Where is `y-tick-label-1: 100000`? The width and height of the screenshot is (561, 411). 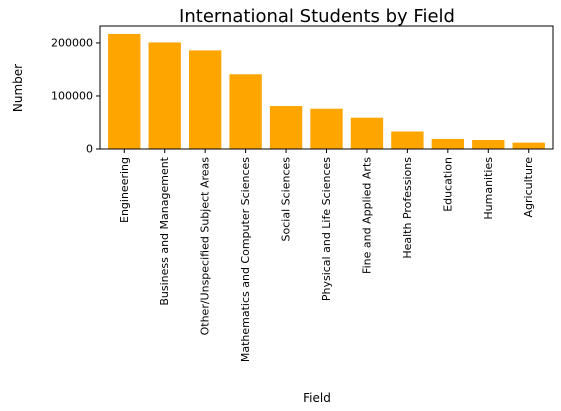
y-tick-label-1: 100000 is located at coordinates (72, 95).